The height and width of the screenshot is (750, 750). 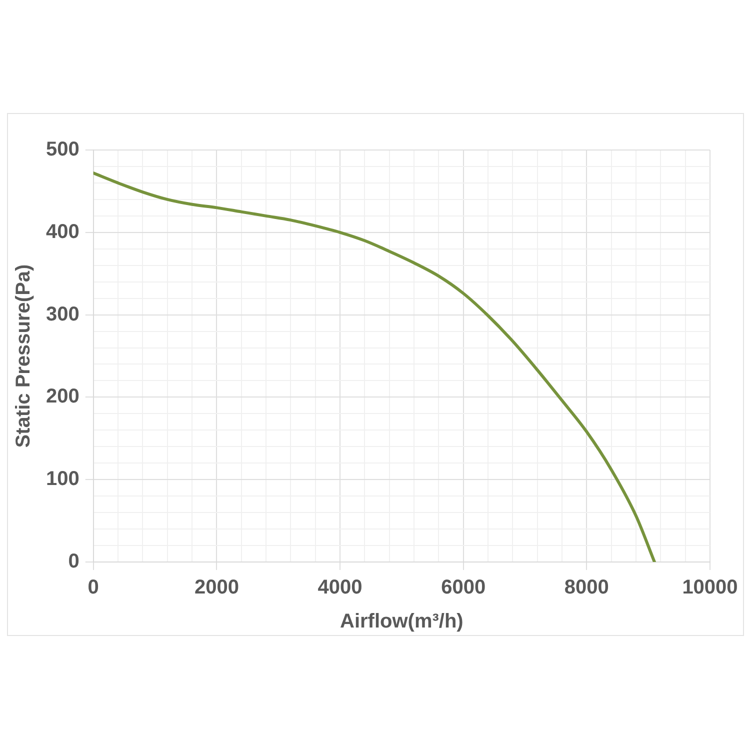 I want to click on x-tick-label: 4000, so click(x=340, y=587).